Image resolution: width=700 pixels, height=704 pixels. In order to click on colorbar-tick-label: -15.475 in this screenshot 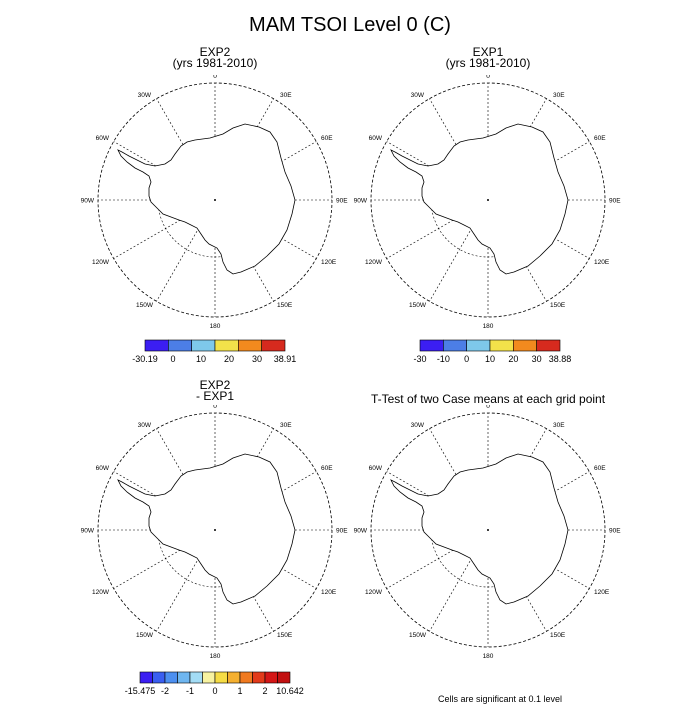, I will do `click(140, 691)`.